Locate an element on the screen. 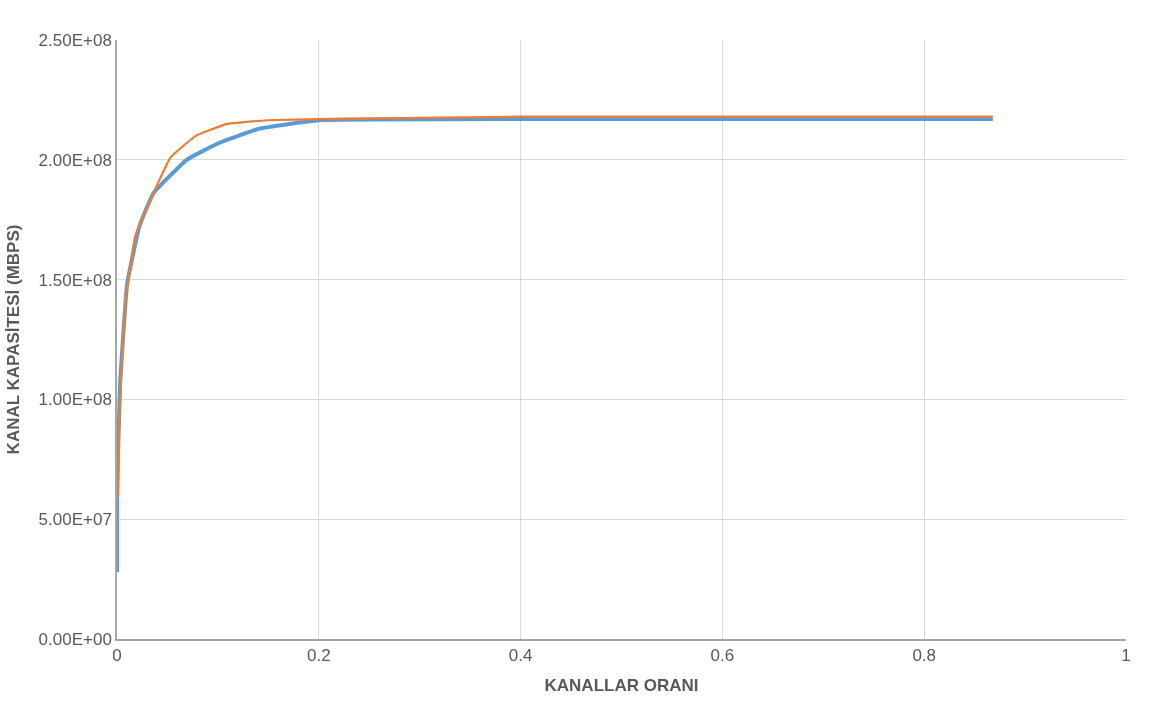 The height and width of the screenshot is (719, 1166). x-tick-label: 0.6 is located at coordinates (722, 656).